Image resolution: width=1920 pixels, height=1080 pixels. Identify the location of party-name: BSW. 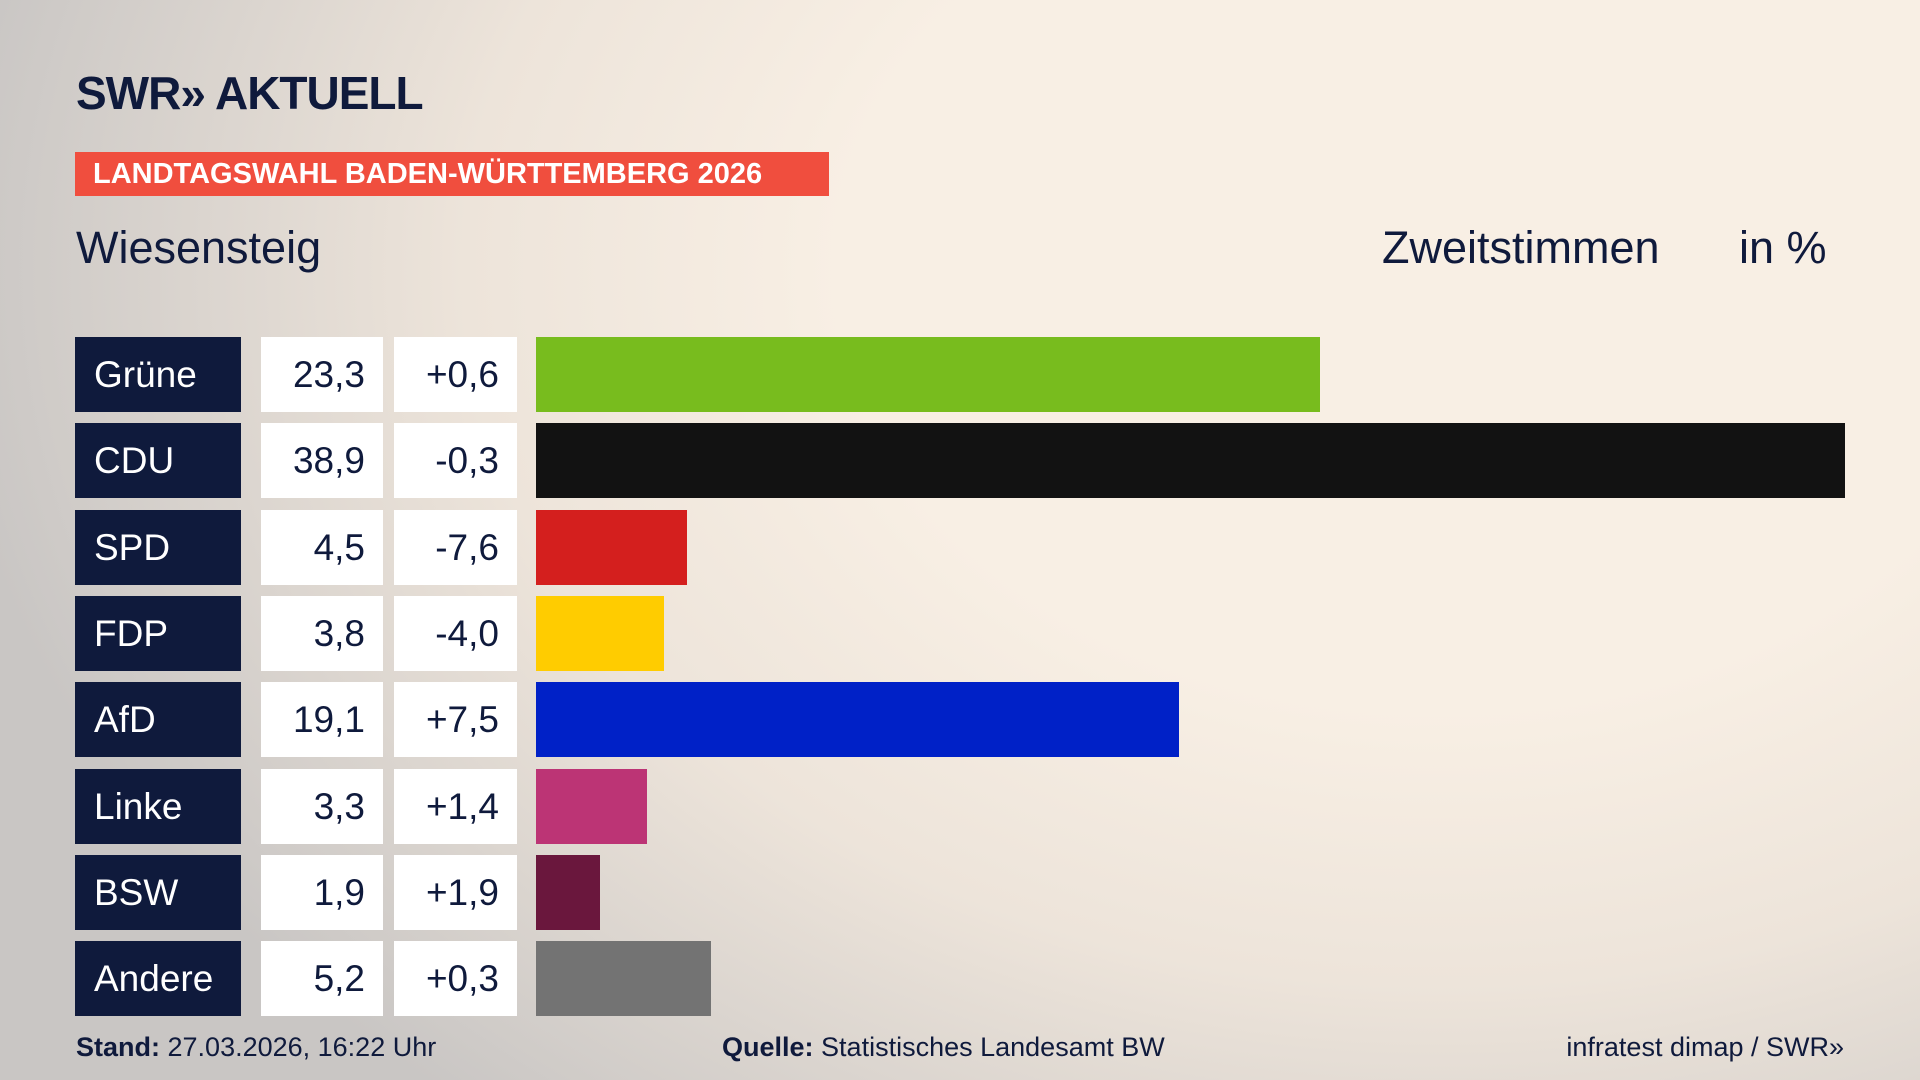
(158, 892).